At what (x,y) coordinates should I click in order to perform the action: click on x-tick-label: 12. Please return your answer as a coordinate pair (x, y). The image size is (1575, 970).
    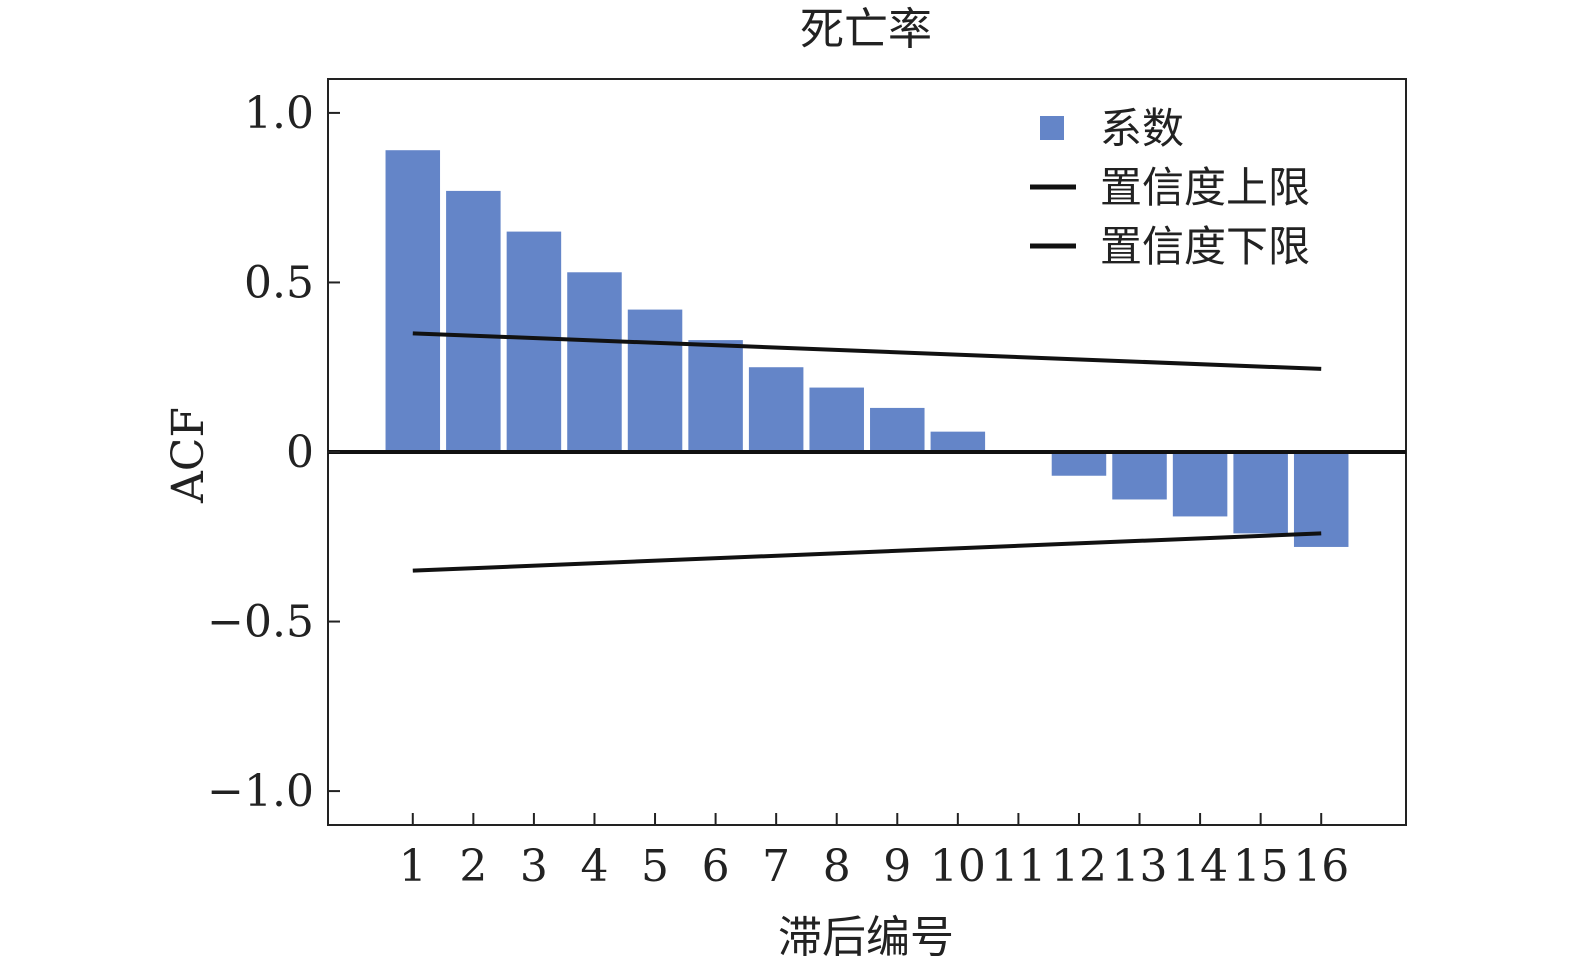
    Looking at the image, I should click on (1079, 866).